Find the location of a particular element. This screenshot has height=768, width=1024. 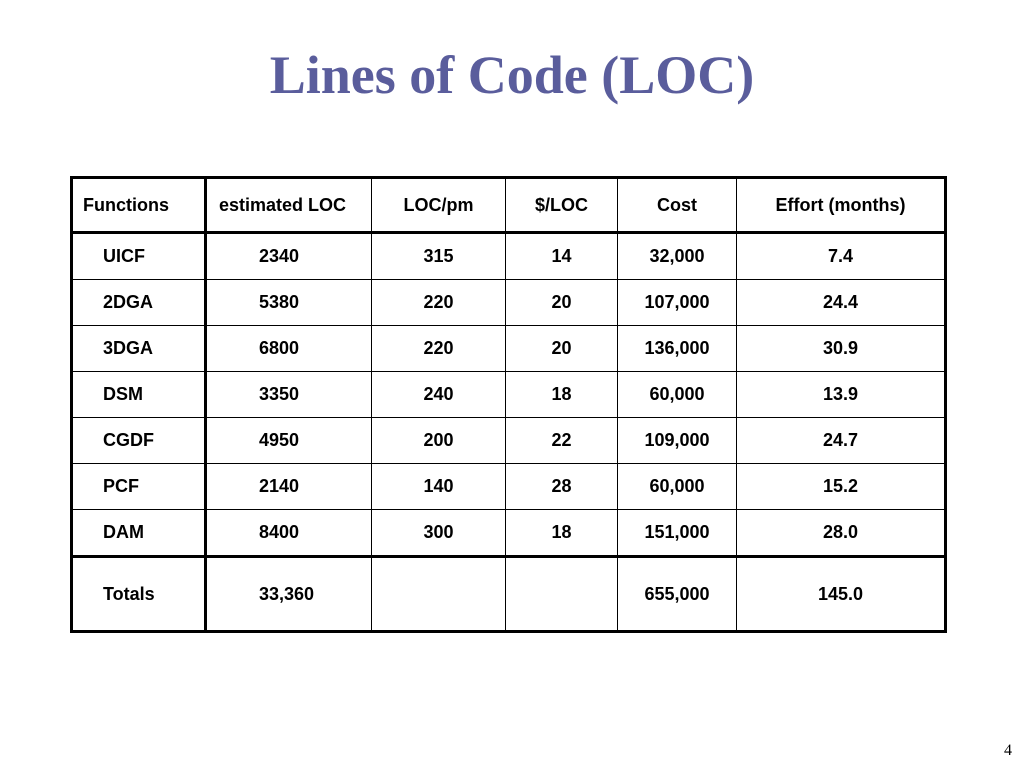

loc-per-pm-cell: 300 is located at coordinates (438, 533).